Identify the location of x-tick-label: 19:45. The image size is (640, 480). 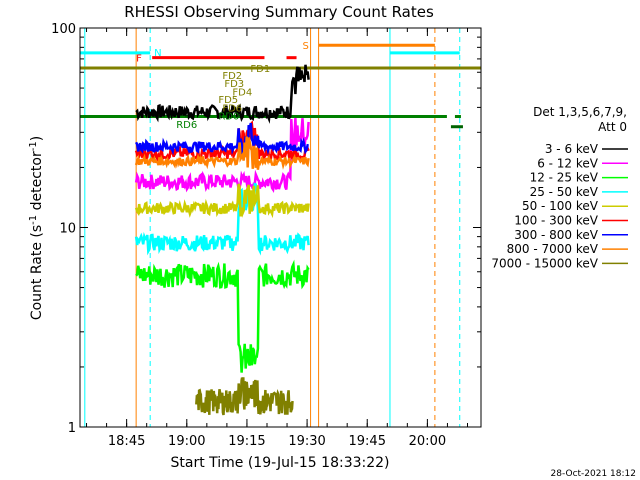
(367, 441).